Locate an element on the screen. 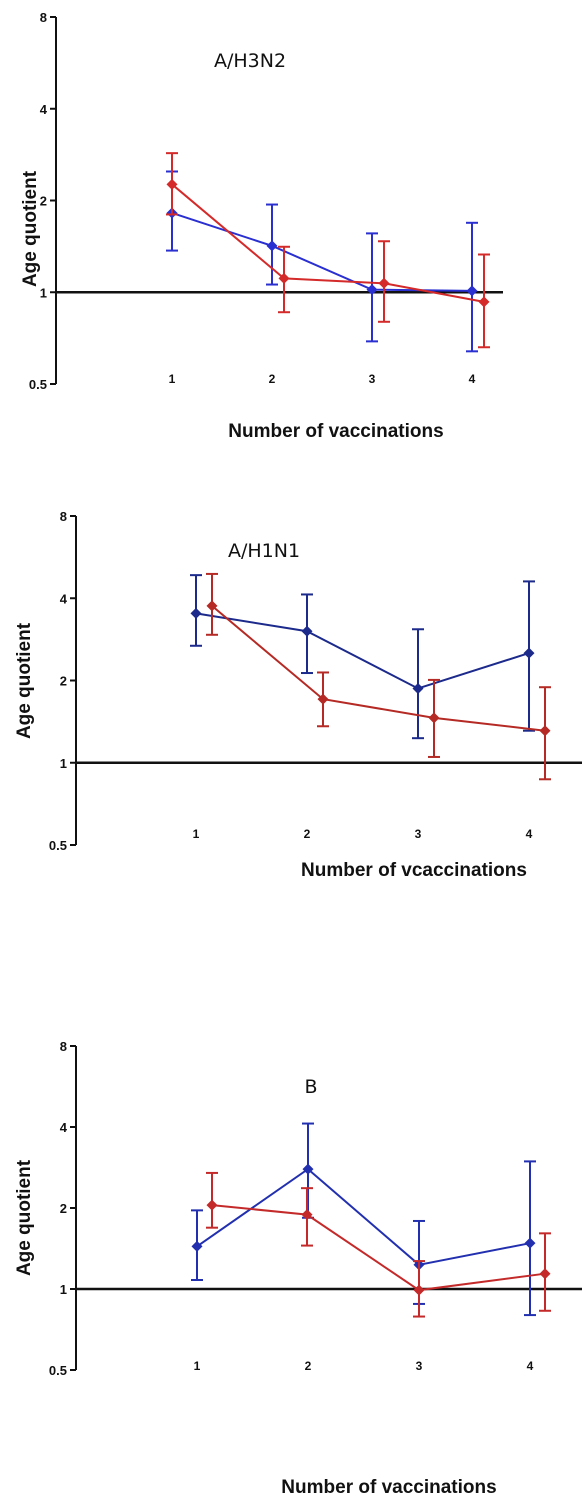 Image resolution: width=582 pixels, height=1504 pixels. panel-title: A/H3N2 is located at coordinates (250, 61).